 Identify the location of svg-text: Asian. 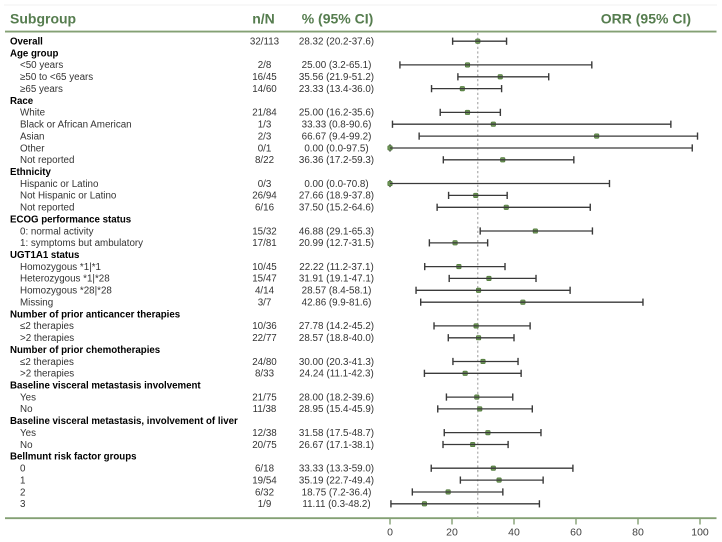
(32, 136).